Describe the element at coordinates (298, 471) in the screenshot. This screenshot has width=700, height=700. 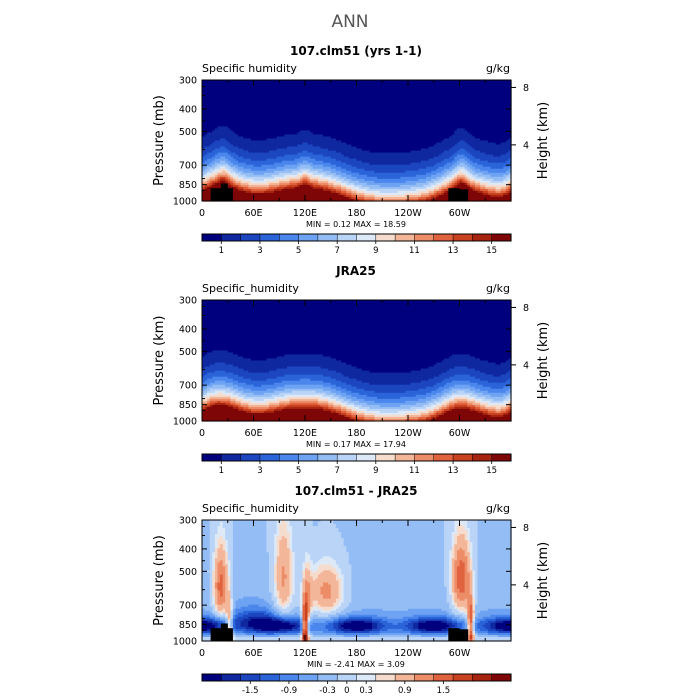
I see `colorbar-label: 5` at that location.